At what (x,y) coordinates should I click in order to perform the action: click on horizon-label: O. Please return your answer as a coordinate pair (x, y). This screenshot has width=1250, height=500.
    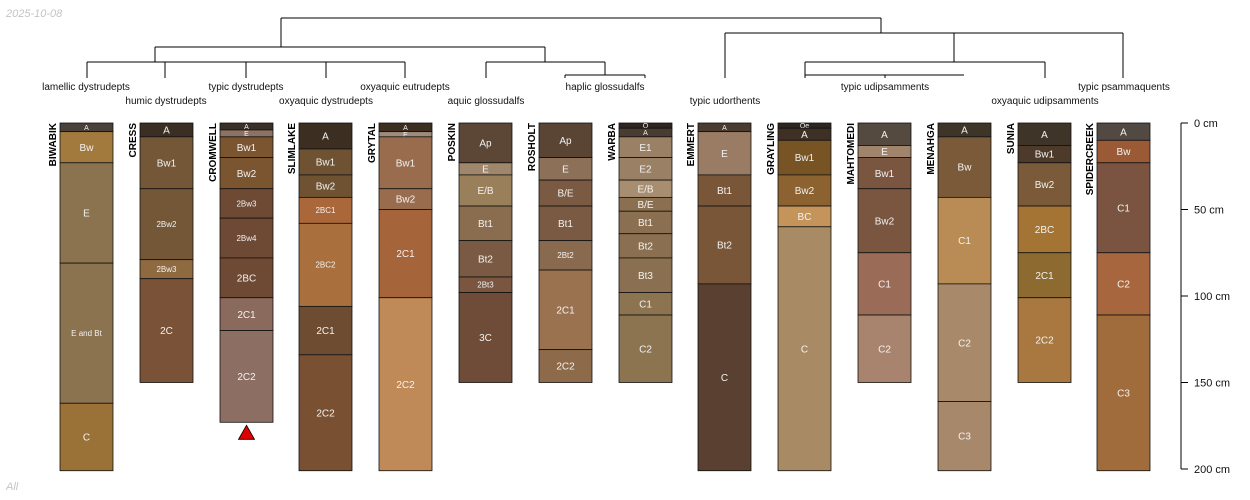
    Looking at the image, I should click on (646, 126).